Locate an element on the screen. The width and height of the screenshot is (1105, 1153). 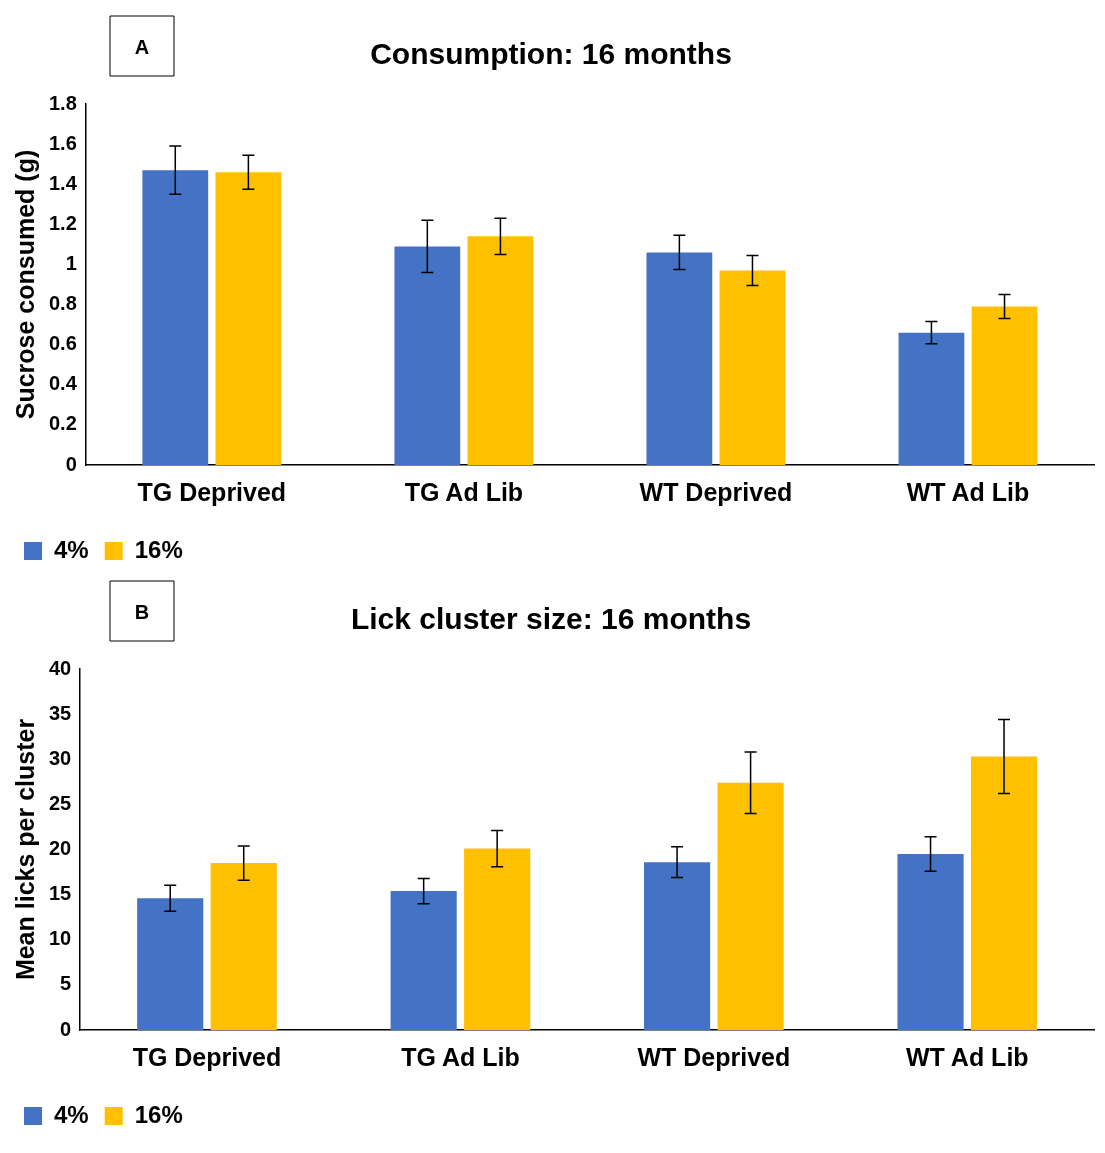
y-tick-label: 15 is located at coordinates (60, 893).